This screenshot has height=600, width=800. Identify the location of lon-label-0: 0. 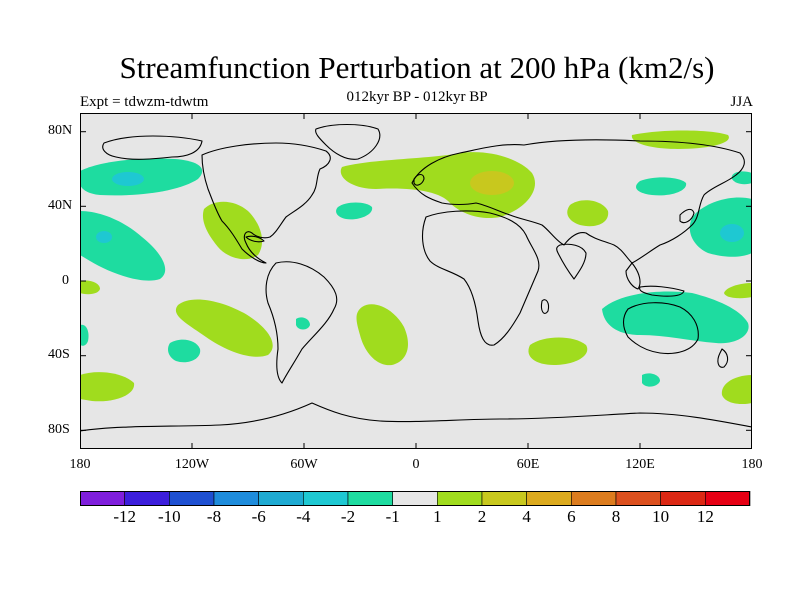
(416, 464).